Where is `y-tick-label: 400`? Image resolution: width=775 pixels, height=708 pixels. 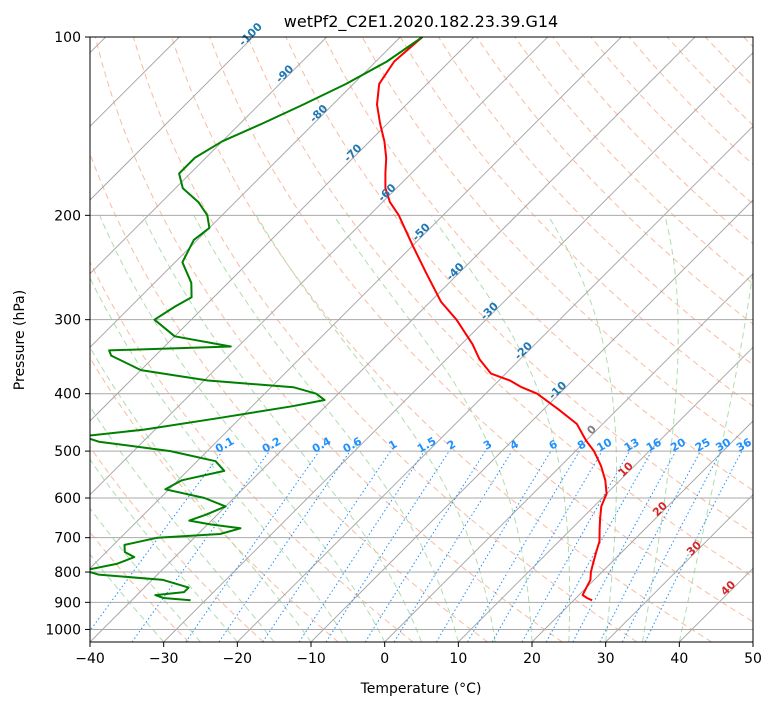 y-tick-label: 400 is located at coordinates (67, 395).